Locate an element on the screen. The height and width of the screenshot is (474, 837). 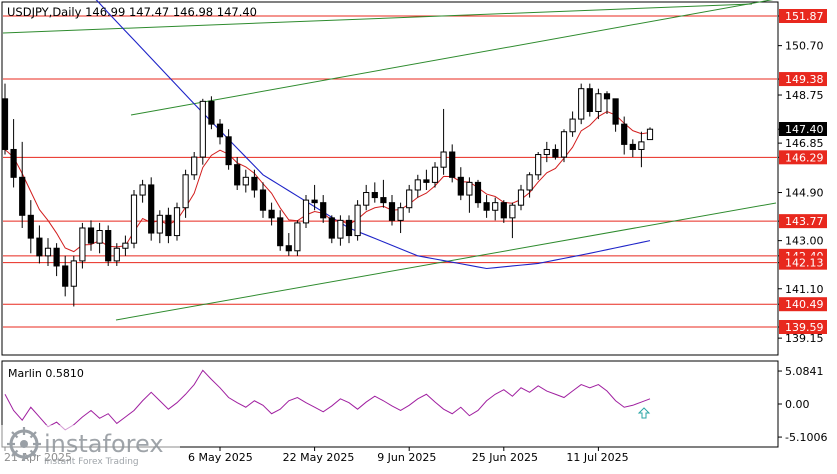
price-tick: 150.70 is located at coordinates (801, 46).